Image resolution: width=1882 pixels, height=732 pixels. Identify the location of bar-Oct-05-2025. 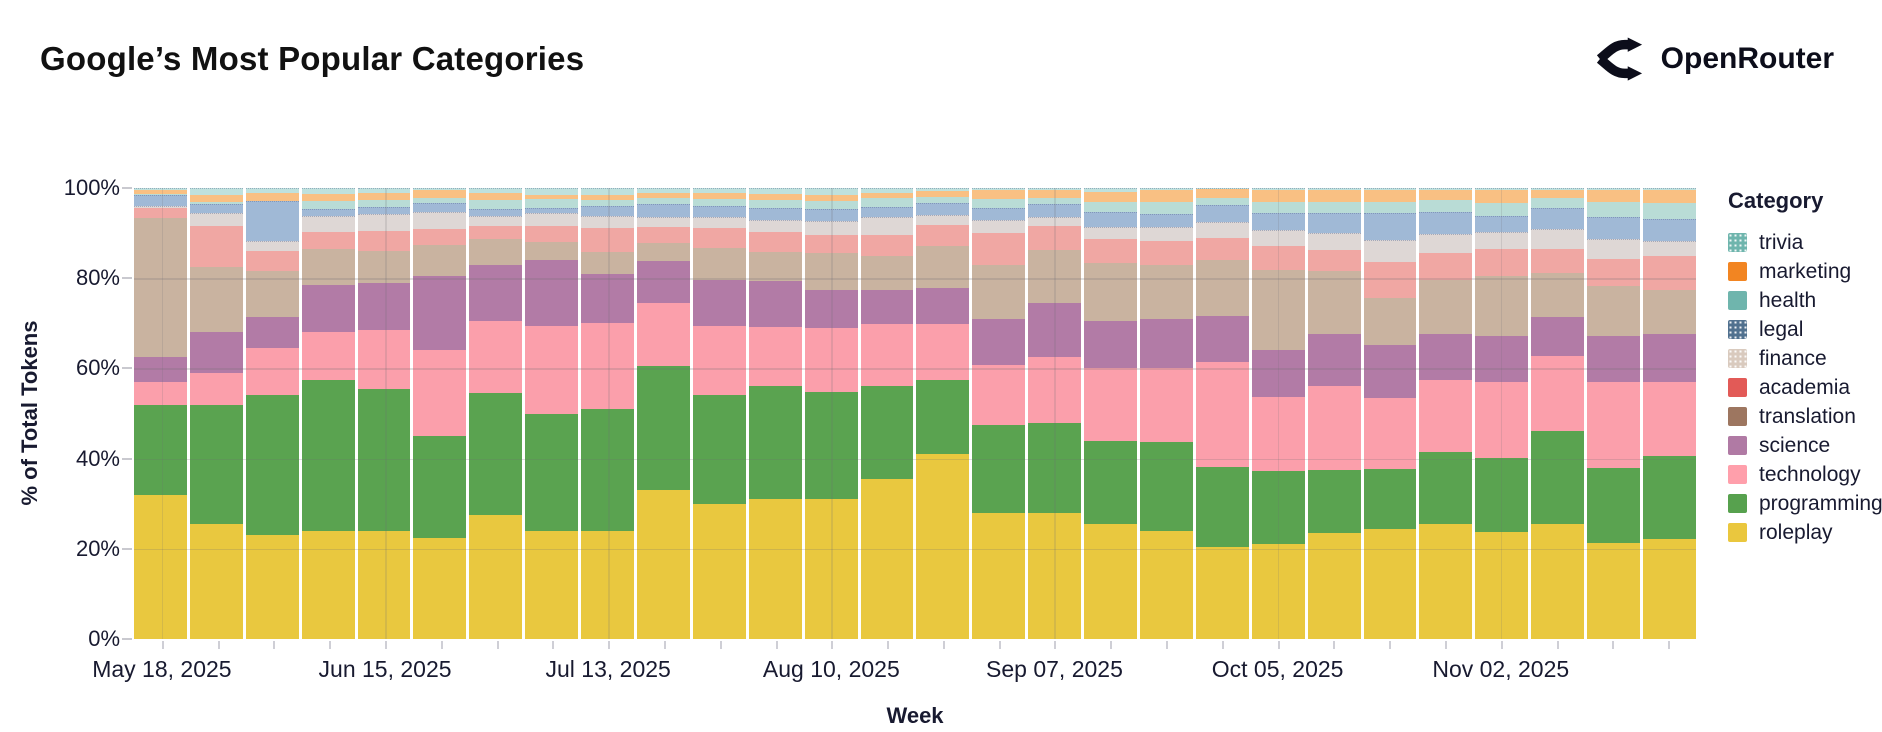
(1278, 413).